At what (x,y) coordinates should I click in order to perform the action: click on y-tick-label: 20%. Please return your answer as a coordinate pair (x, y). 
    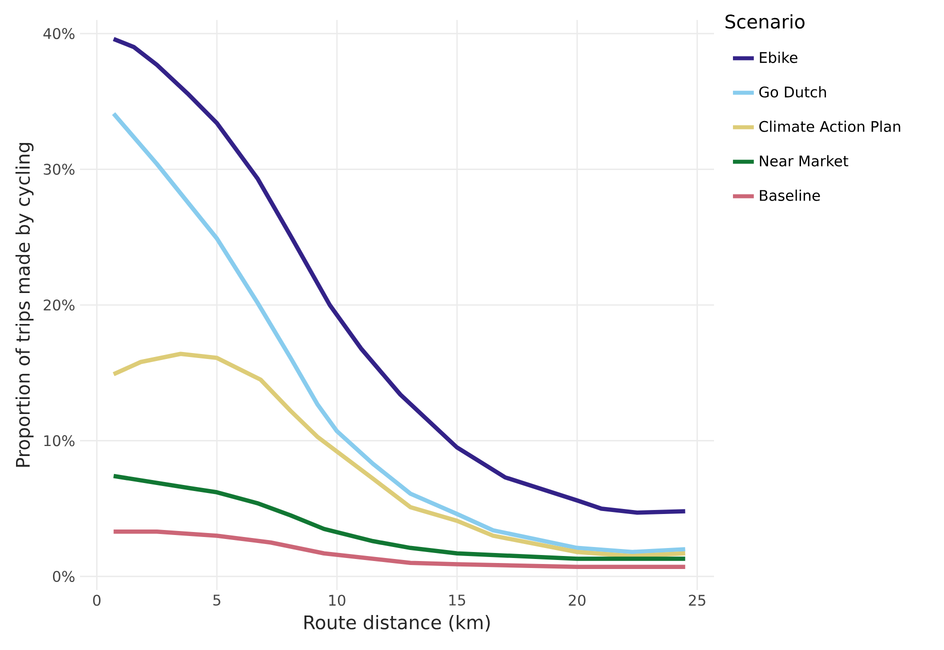
    Looking at the image, I should click on (59, 305).